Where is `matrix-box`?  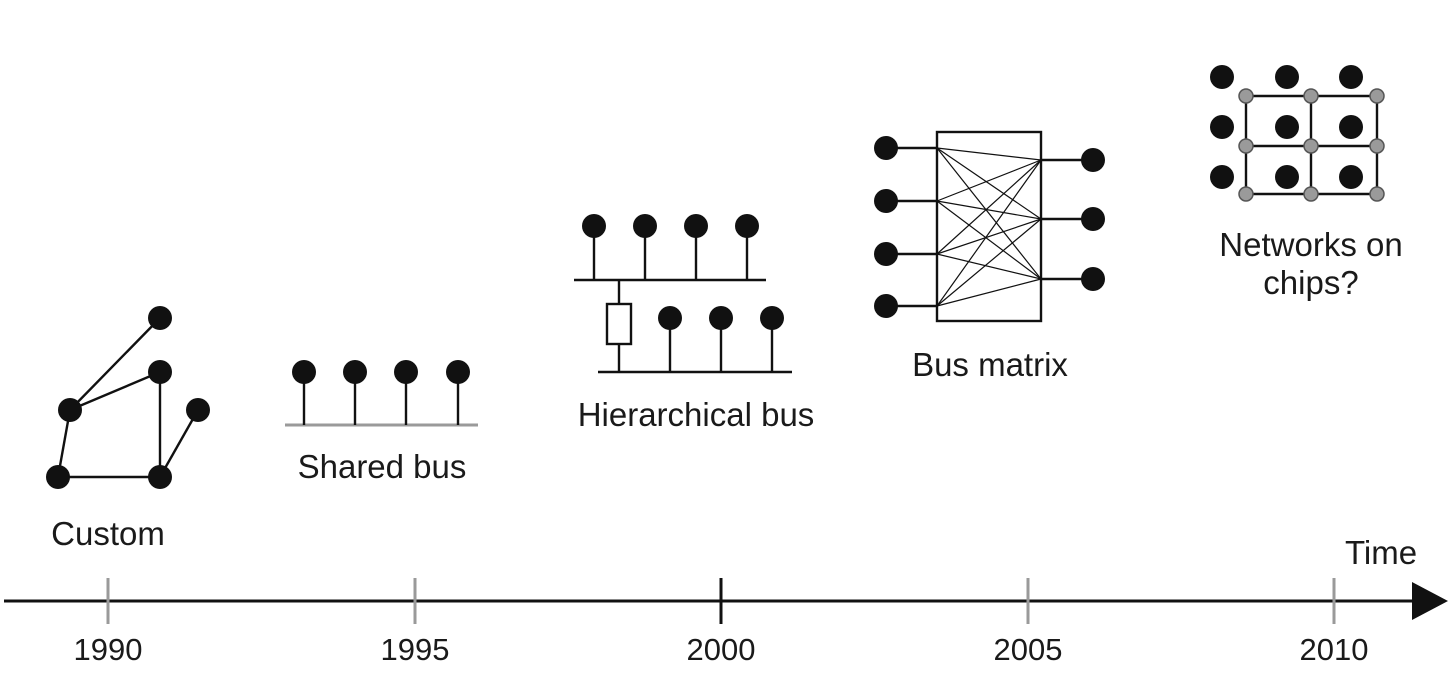 matrix-box is located at coordinates (989, 226).